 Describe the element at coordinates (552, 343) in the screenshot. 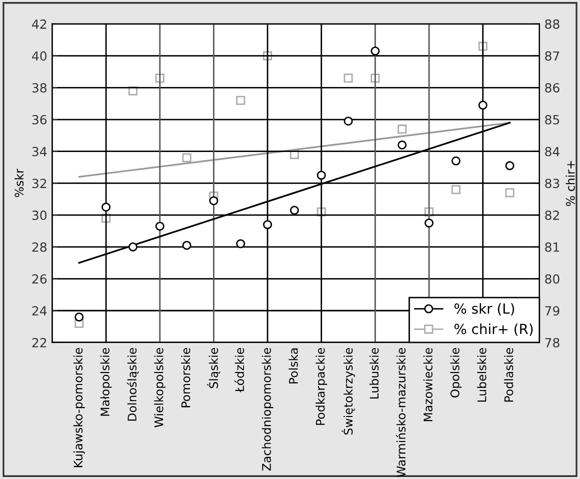

I see `y2-tick-label: 78` at that location.